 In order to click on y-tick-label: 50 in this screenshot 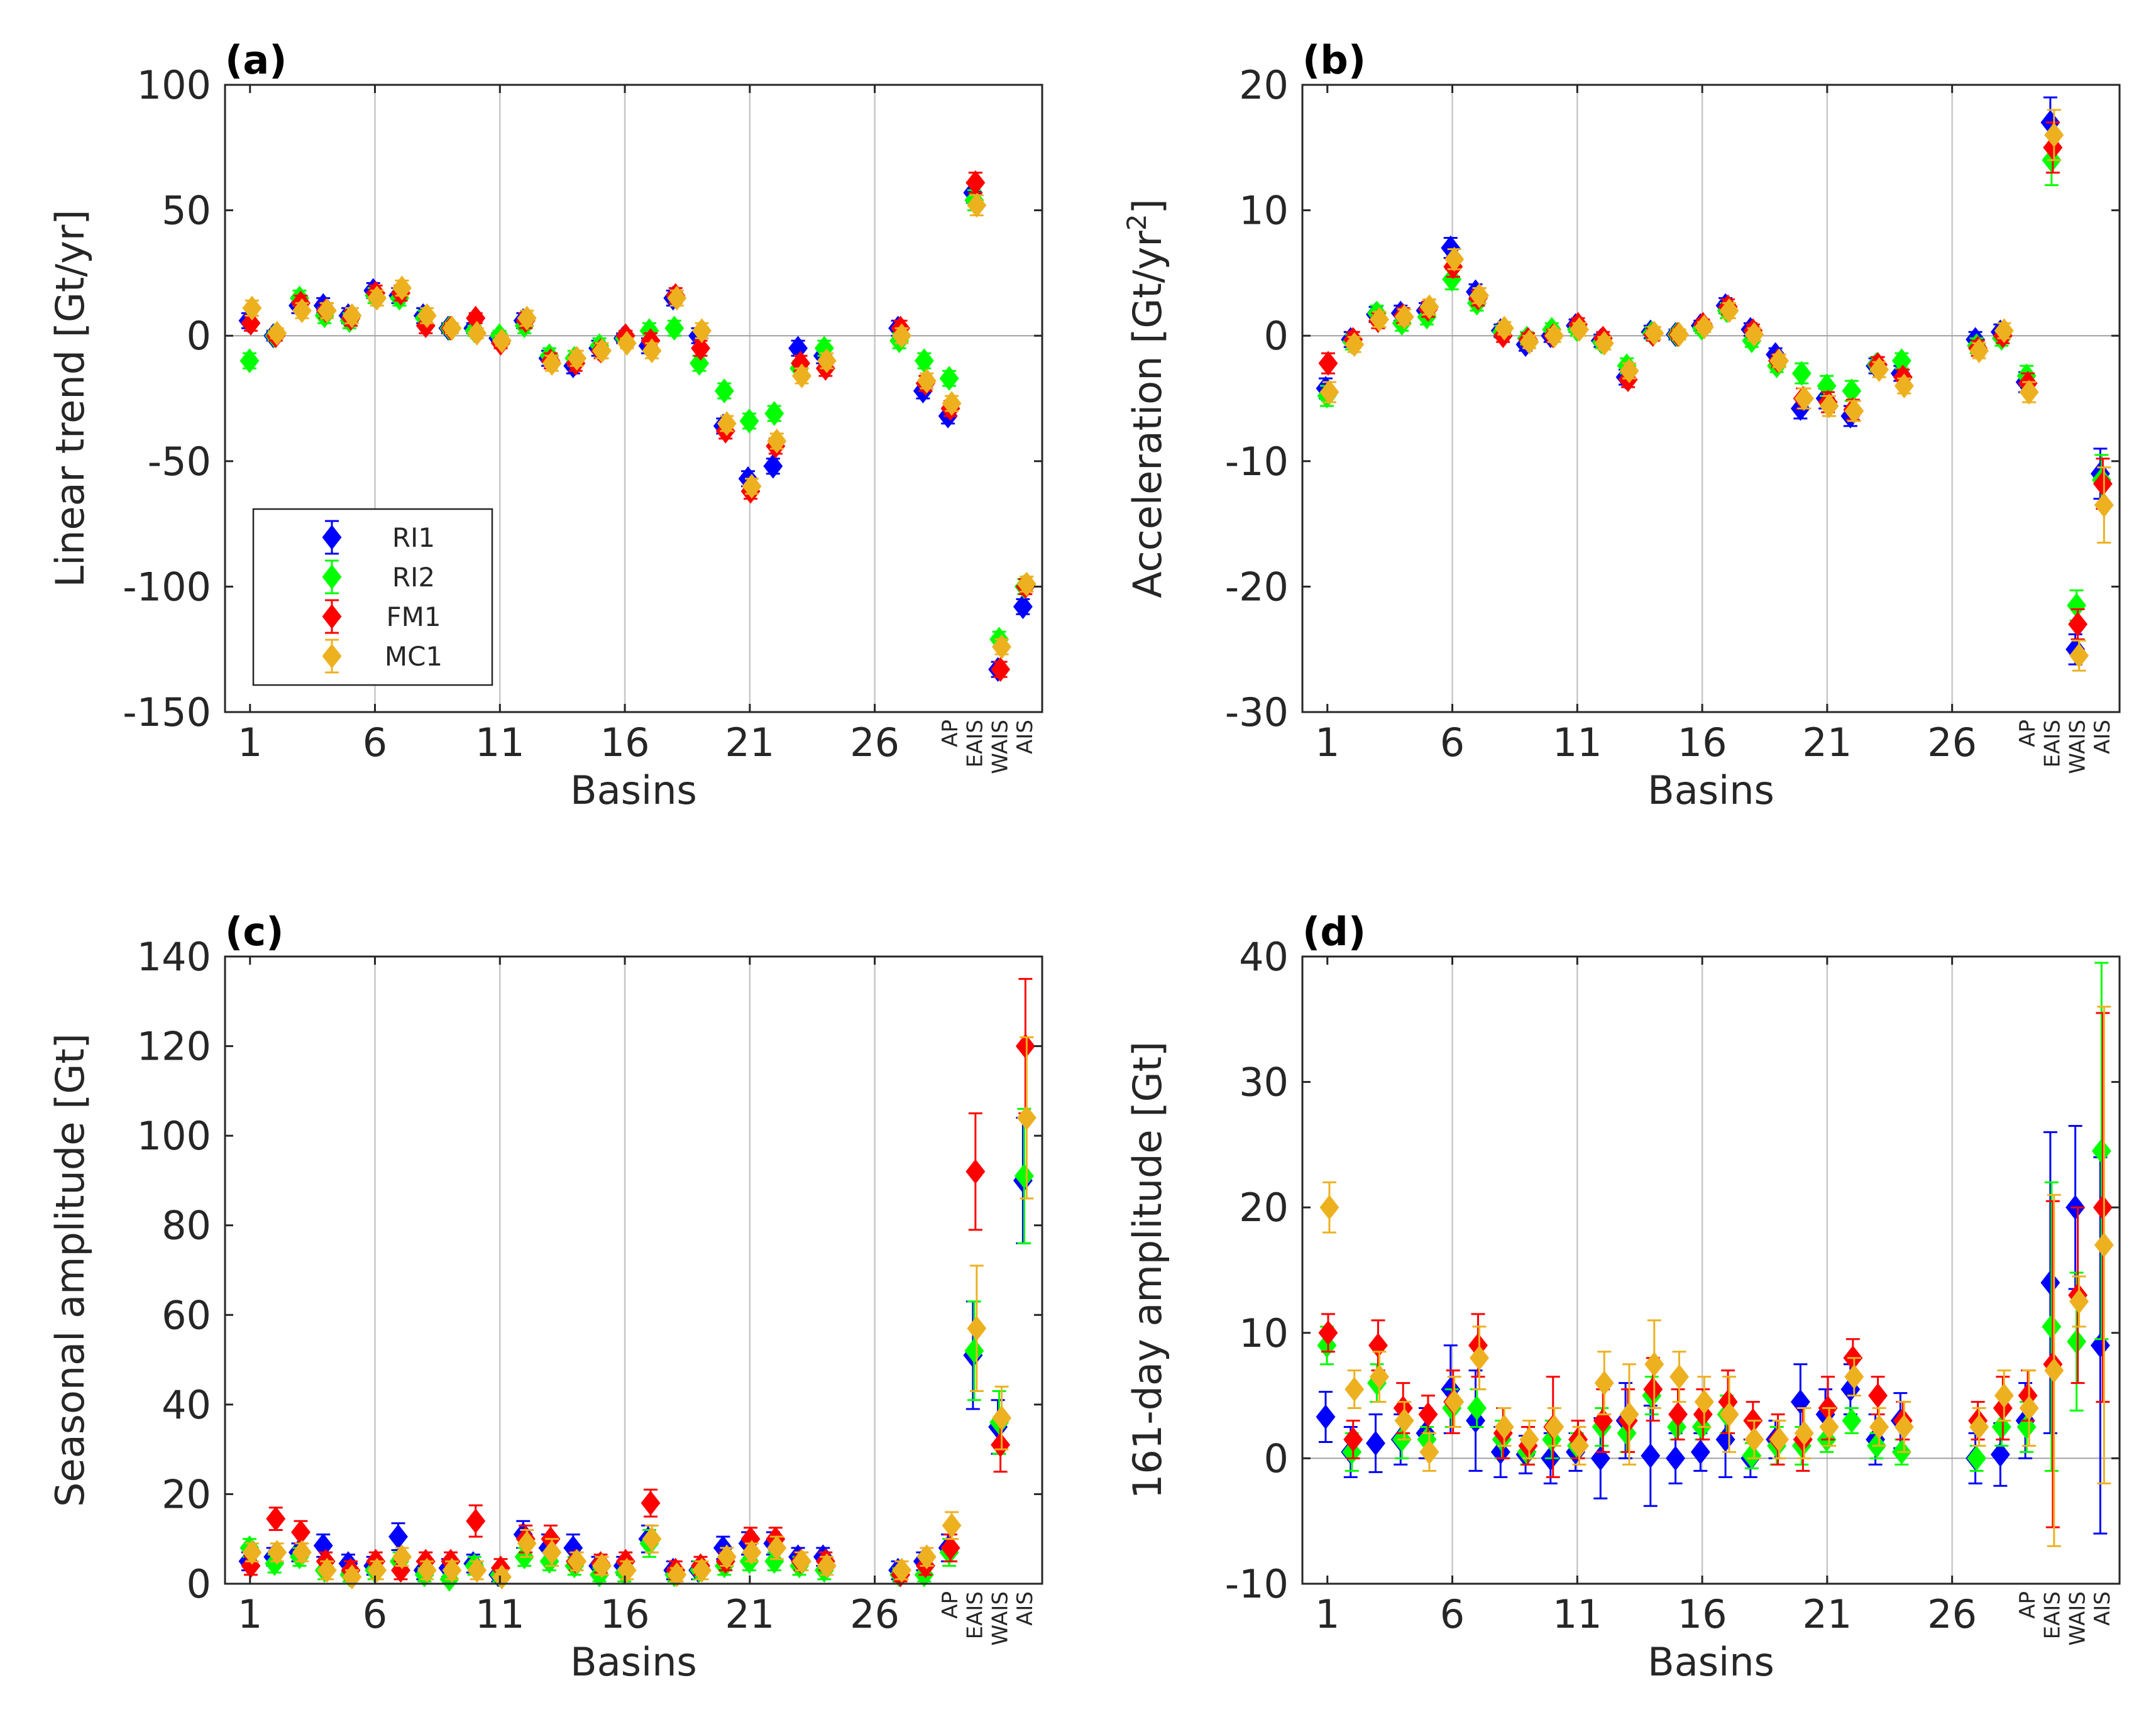, I will do `click(186, 211)`.